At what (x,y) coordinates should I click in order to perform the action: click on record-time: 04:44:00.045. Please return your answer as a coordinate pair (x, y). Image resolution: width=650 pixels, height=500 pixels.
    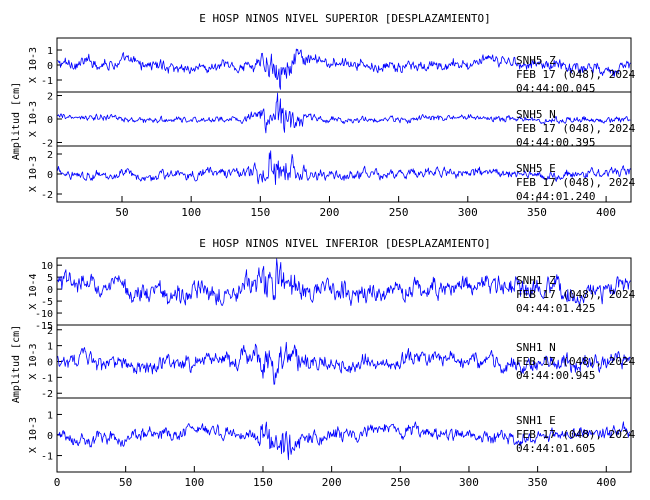
    Looking at the image, I should click on (555, 88).